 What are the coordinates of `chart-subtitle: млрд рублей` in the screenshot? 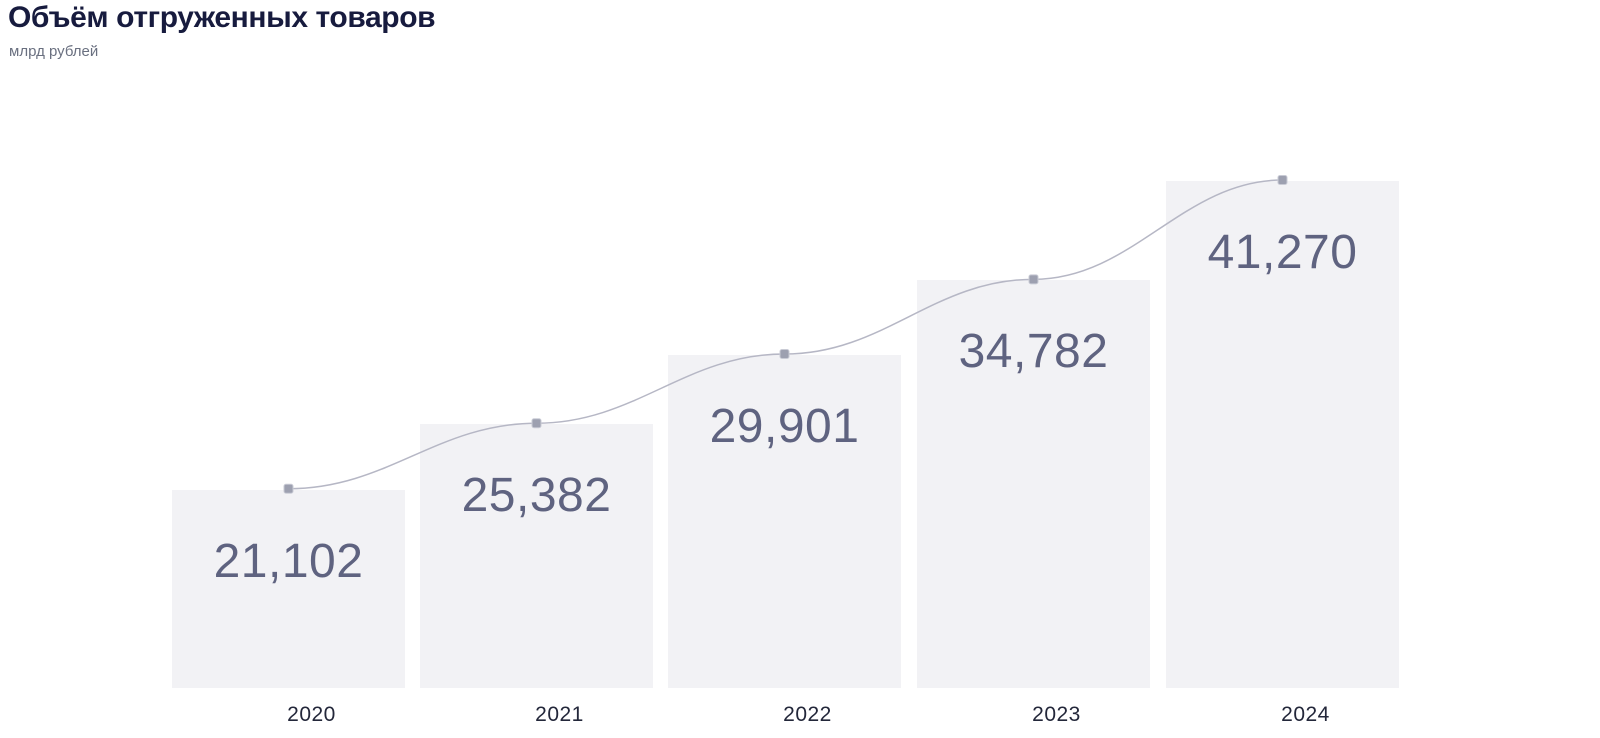 It's located at (54, 51).